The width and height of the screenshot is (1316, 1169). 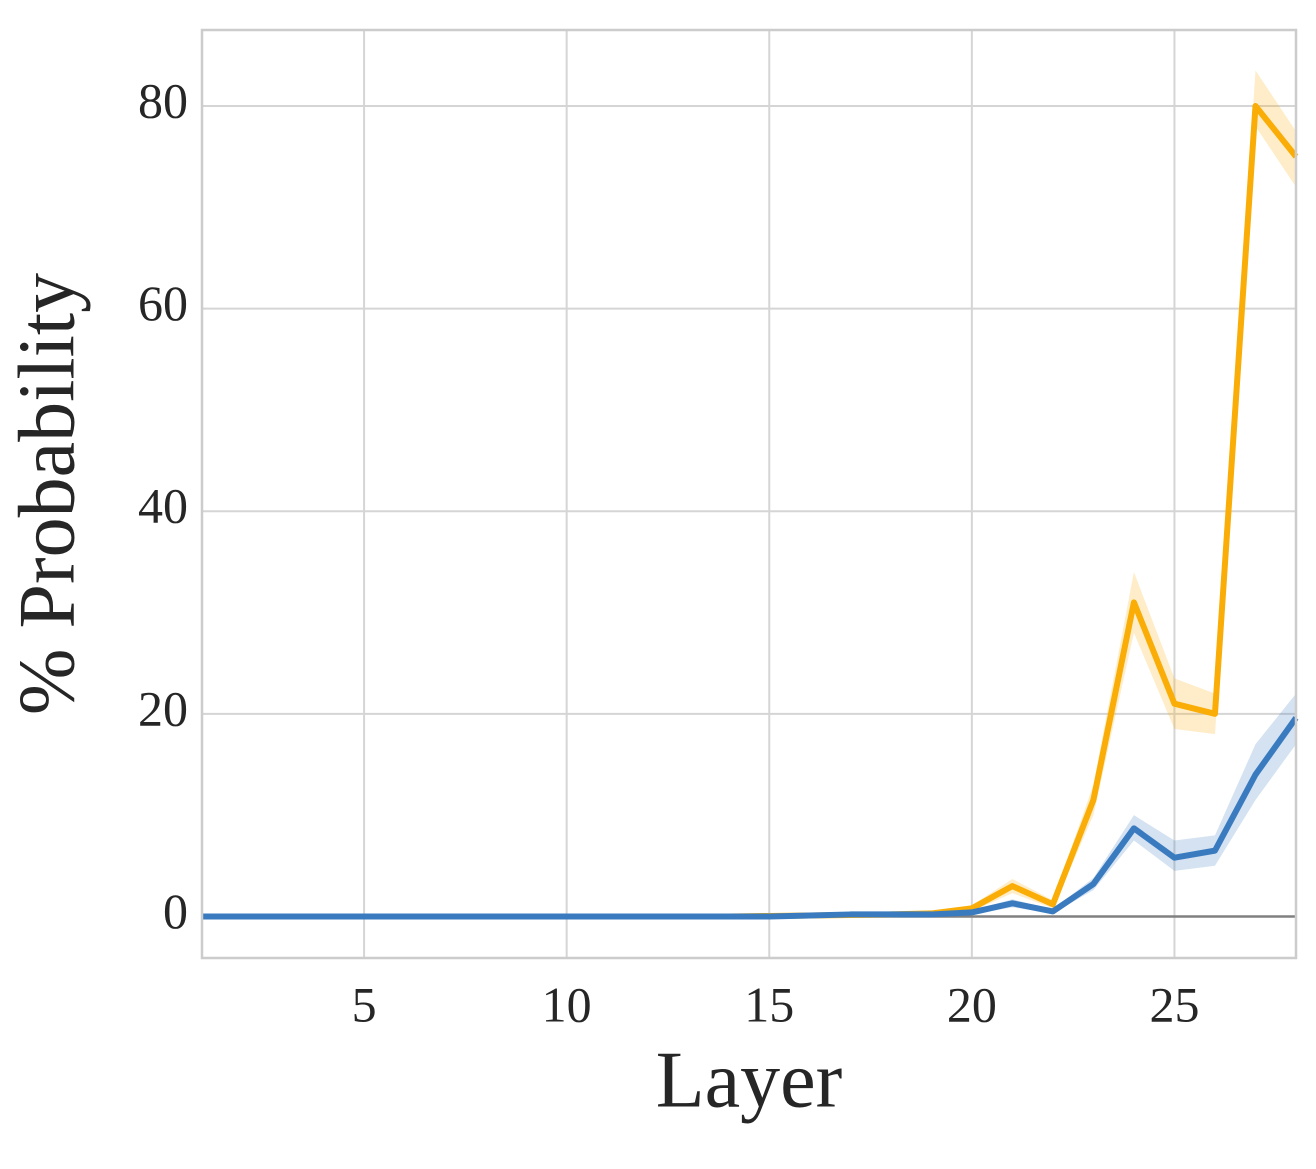 I want to click on y-tick-label: 0, so click(x=175, y=911).